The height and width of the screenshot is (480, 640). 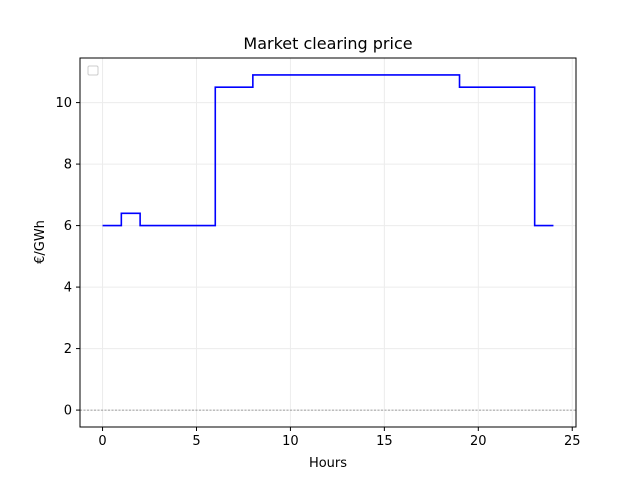 I want to click on x-tick-label: 25, so click(x=572, y=441).